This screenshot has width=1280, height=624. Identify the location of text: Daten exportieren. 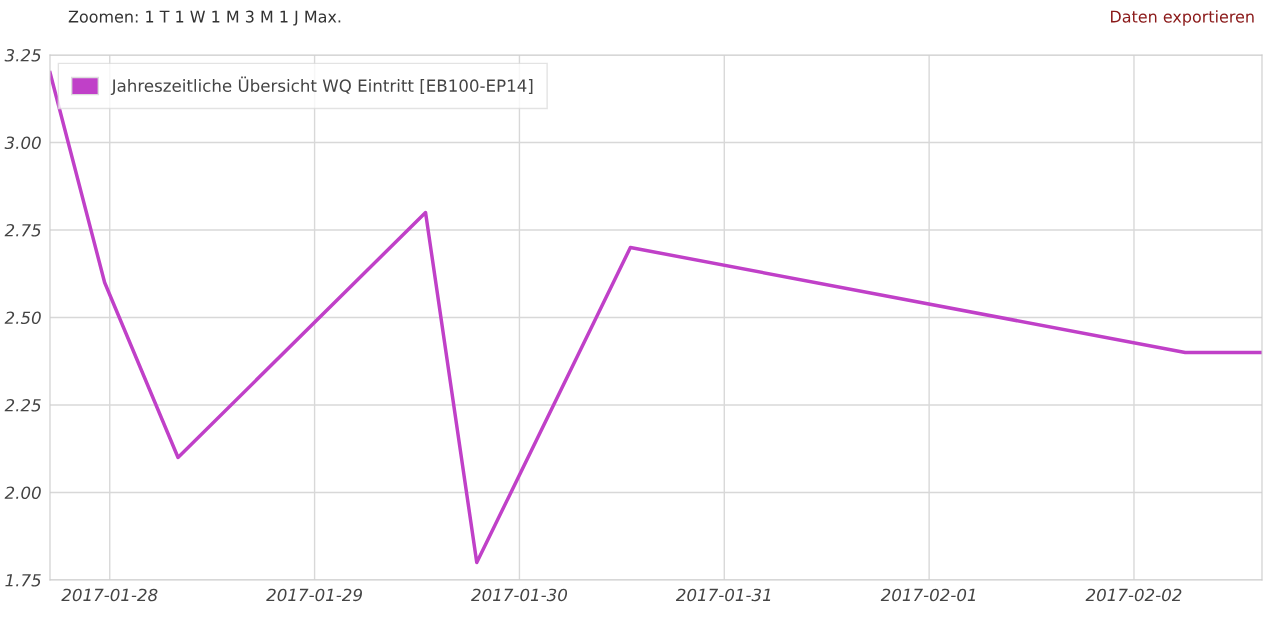
(1182, 18).